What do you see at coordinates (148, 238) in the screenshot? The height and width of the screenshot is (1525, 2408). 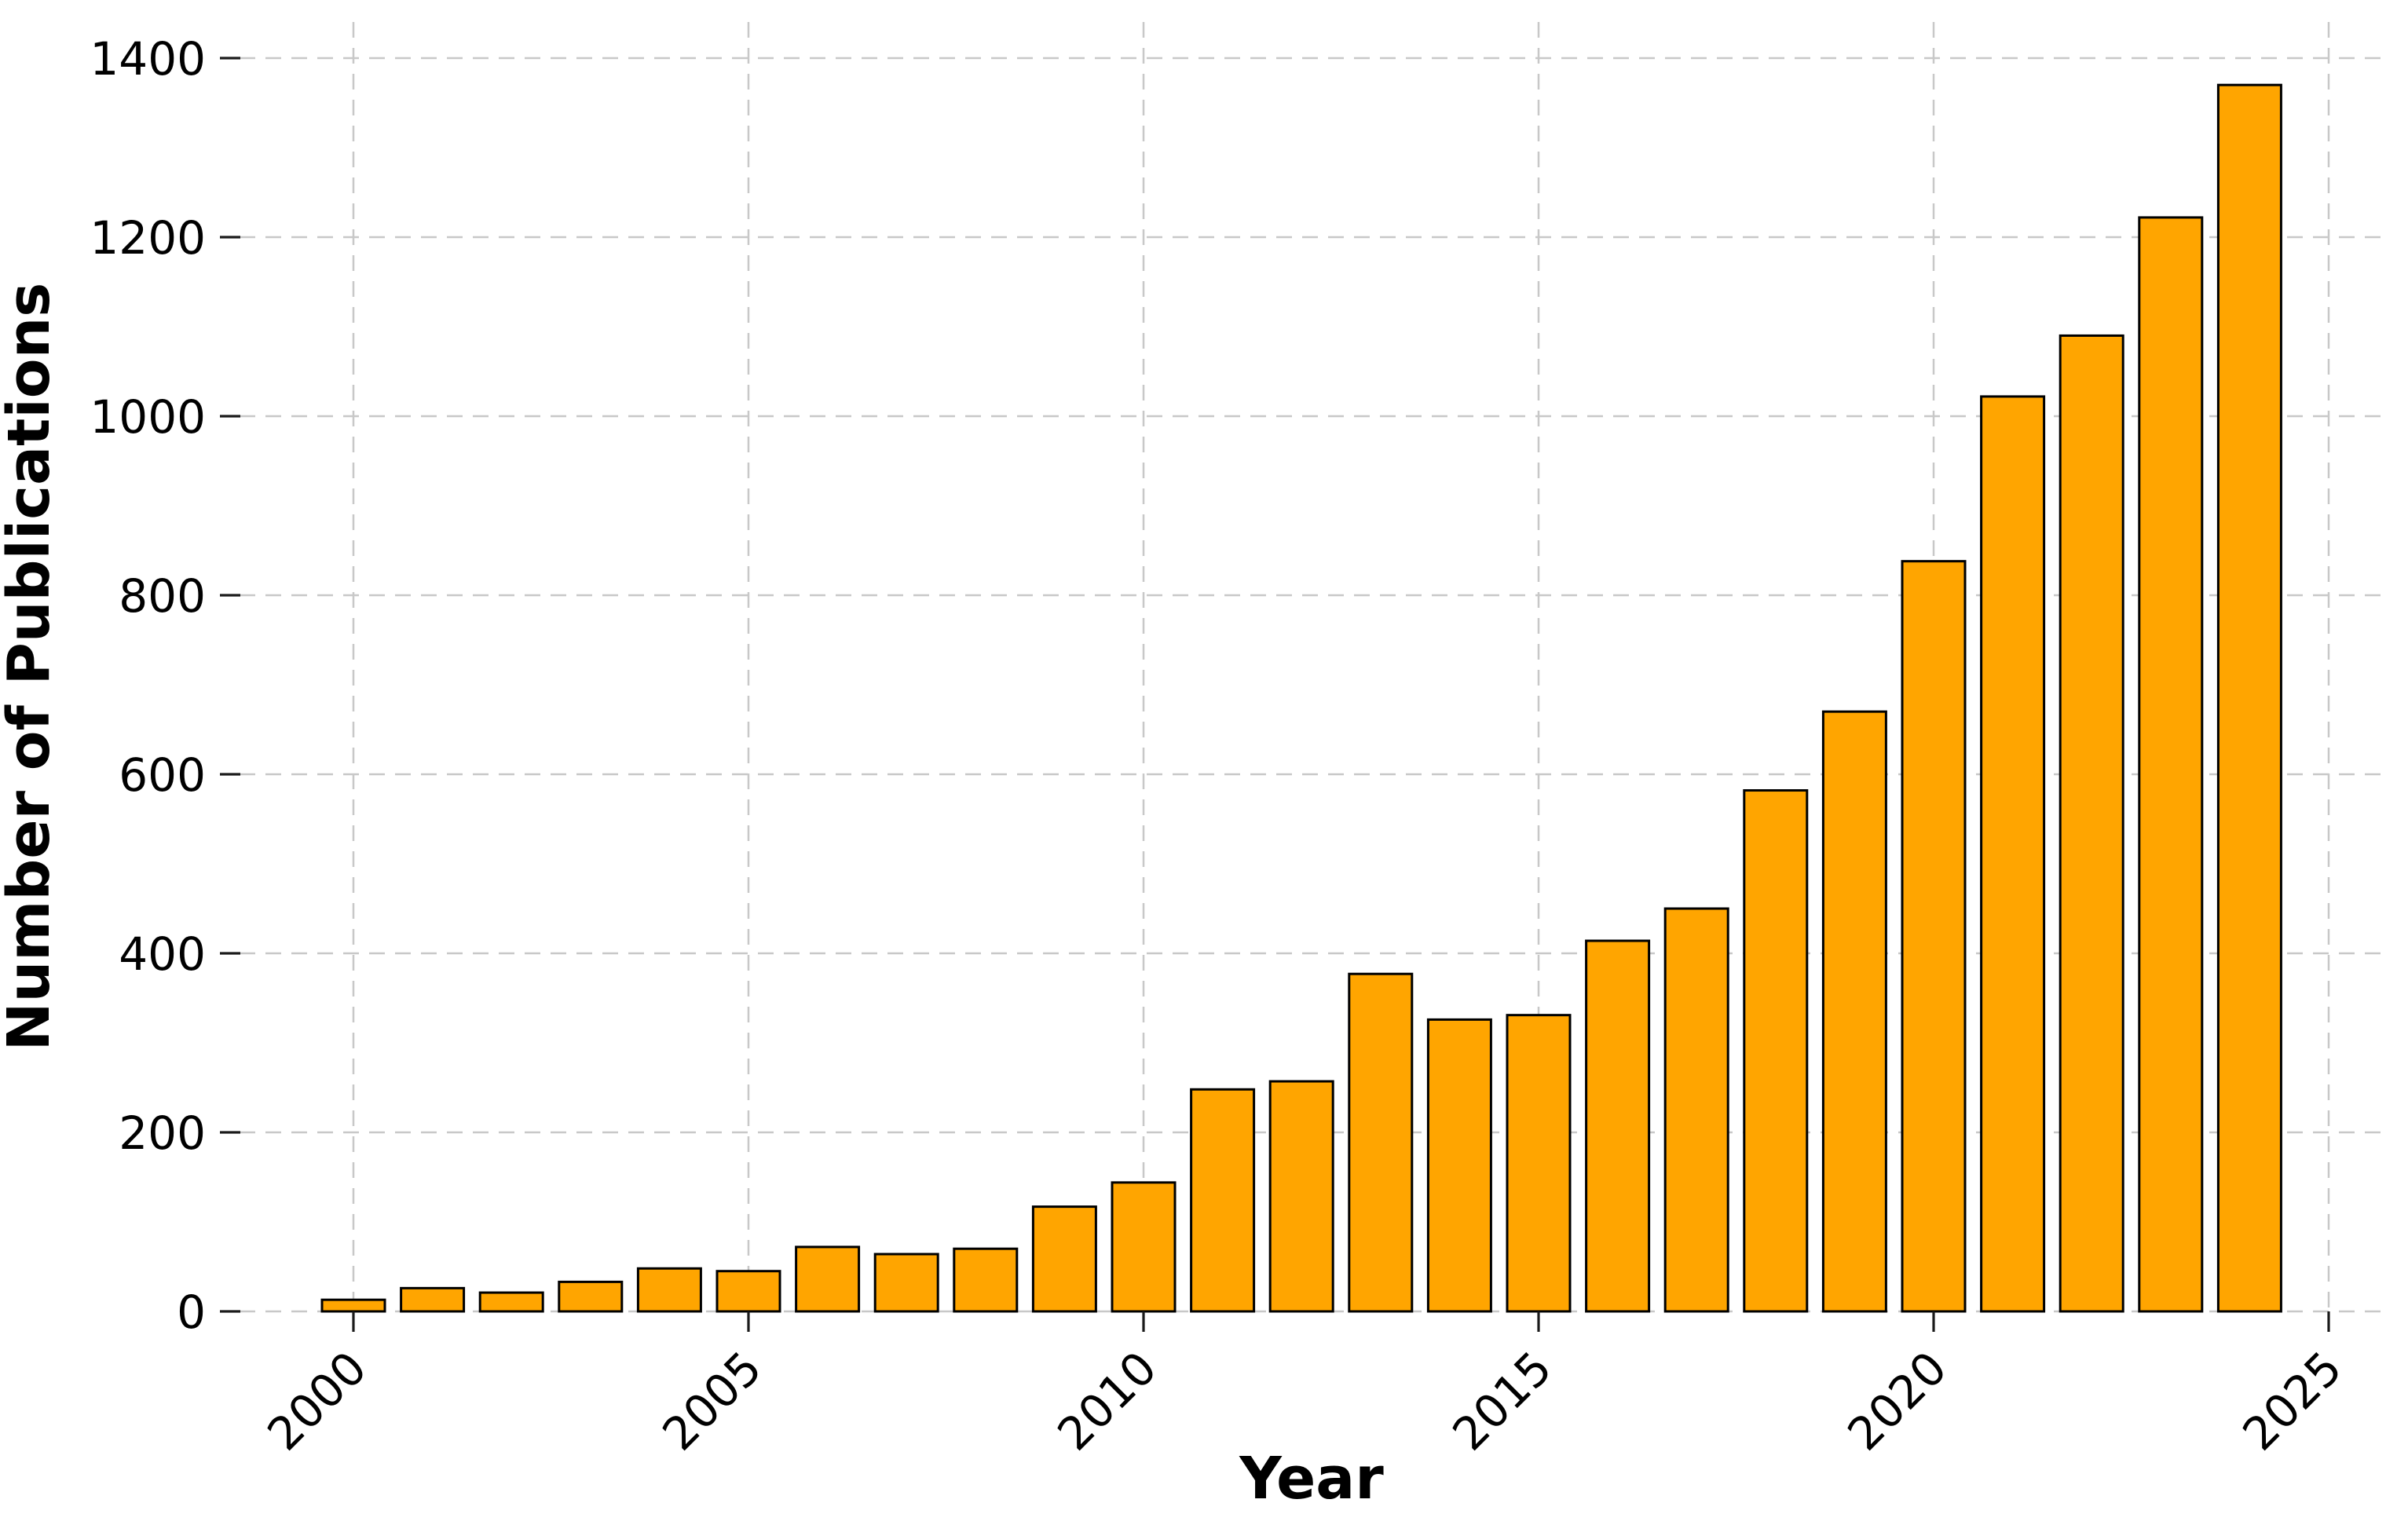 I see `y-tick-label-1200: 1200` at bounding box center [148, 238].